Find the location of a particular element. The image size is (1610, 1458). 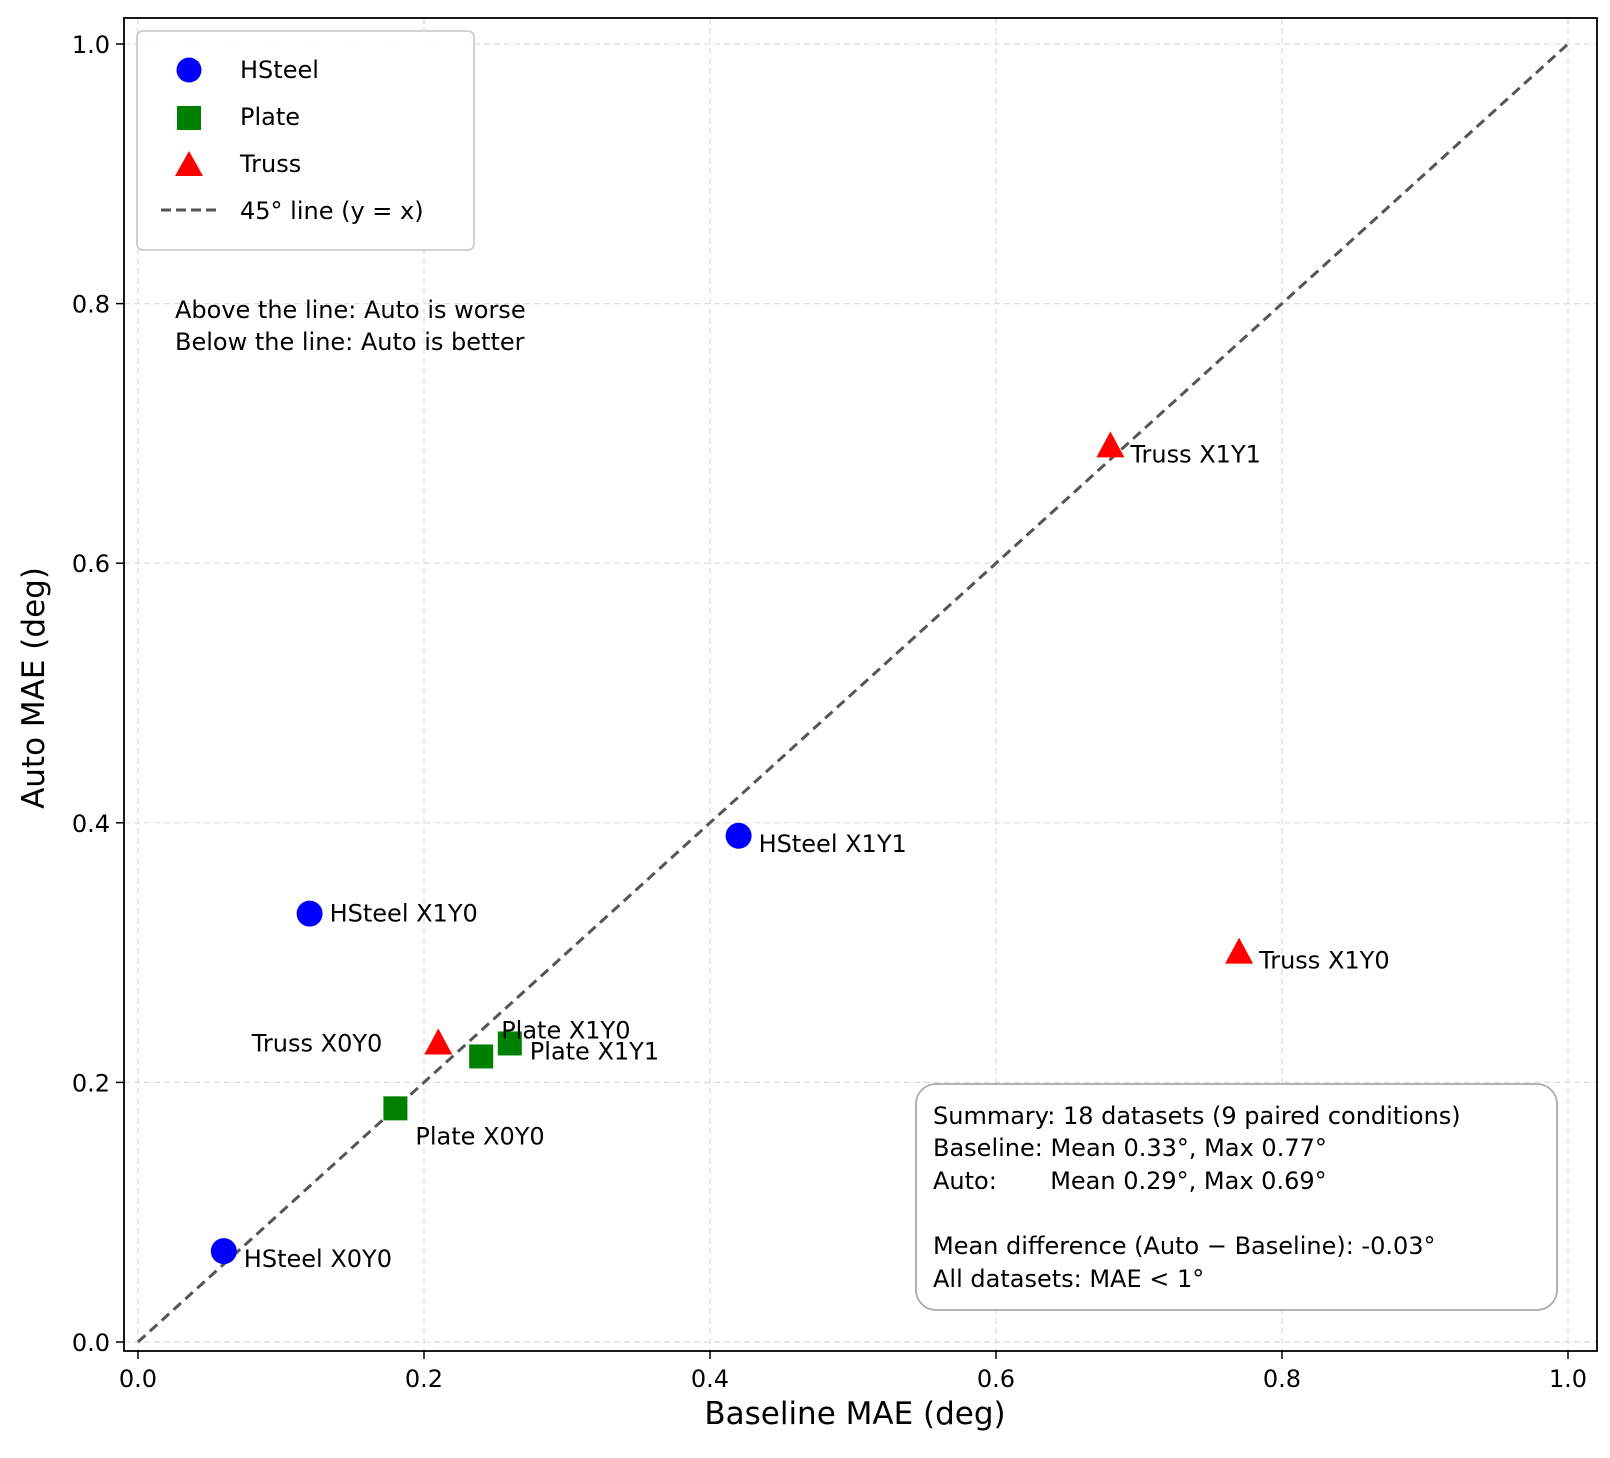

x-axis-ticks: 0.0 0.2 0.4 0.6 0.8 1.0 is located at coordinates (853, 1372).